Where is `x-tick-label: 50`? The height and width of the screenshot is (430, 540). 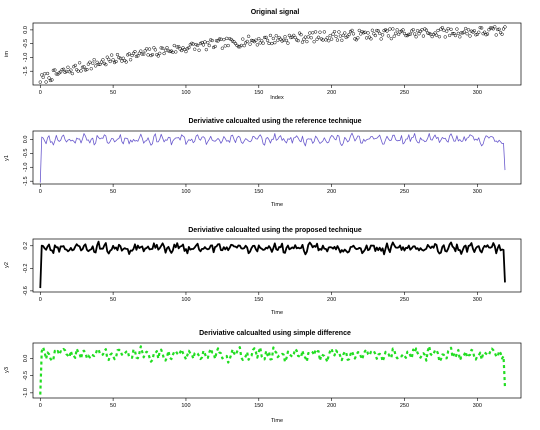 x-tick-label: 50 is located at coordinates (113, 406).